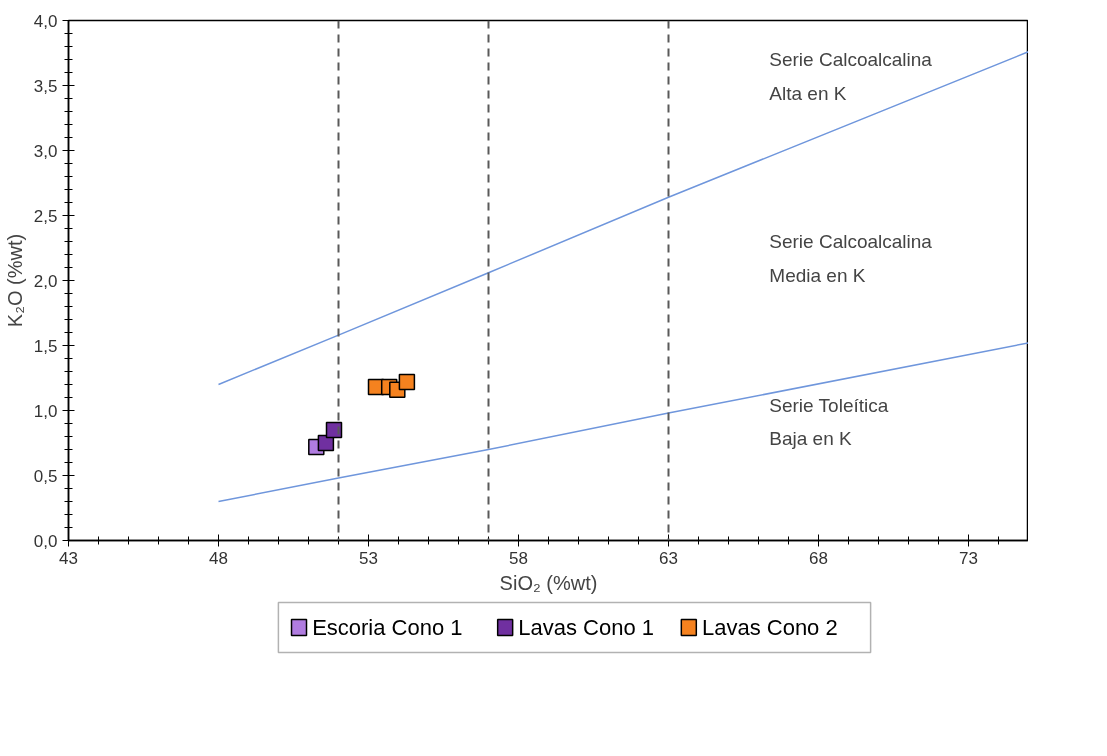 Image resolution: width=1107 pixels, height=756 pixels. Describe the element at coordinates (68, 558) in the screenshot. I see `x-tick-label: 43` at that location.